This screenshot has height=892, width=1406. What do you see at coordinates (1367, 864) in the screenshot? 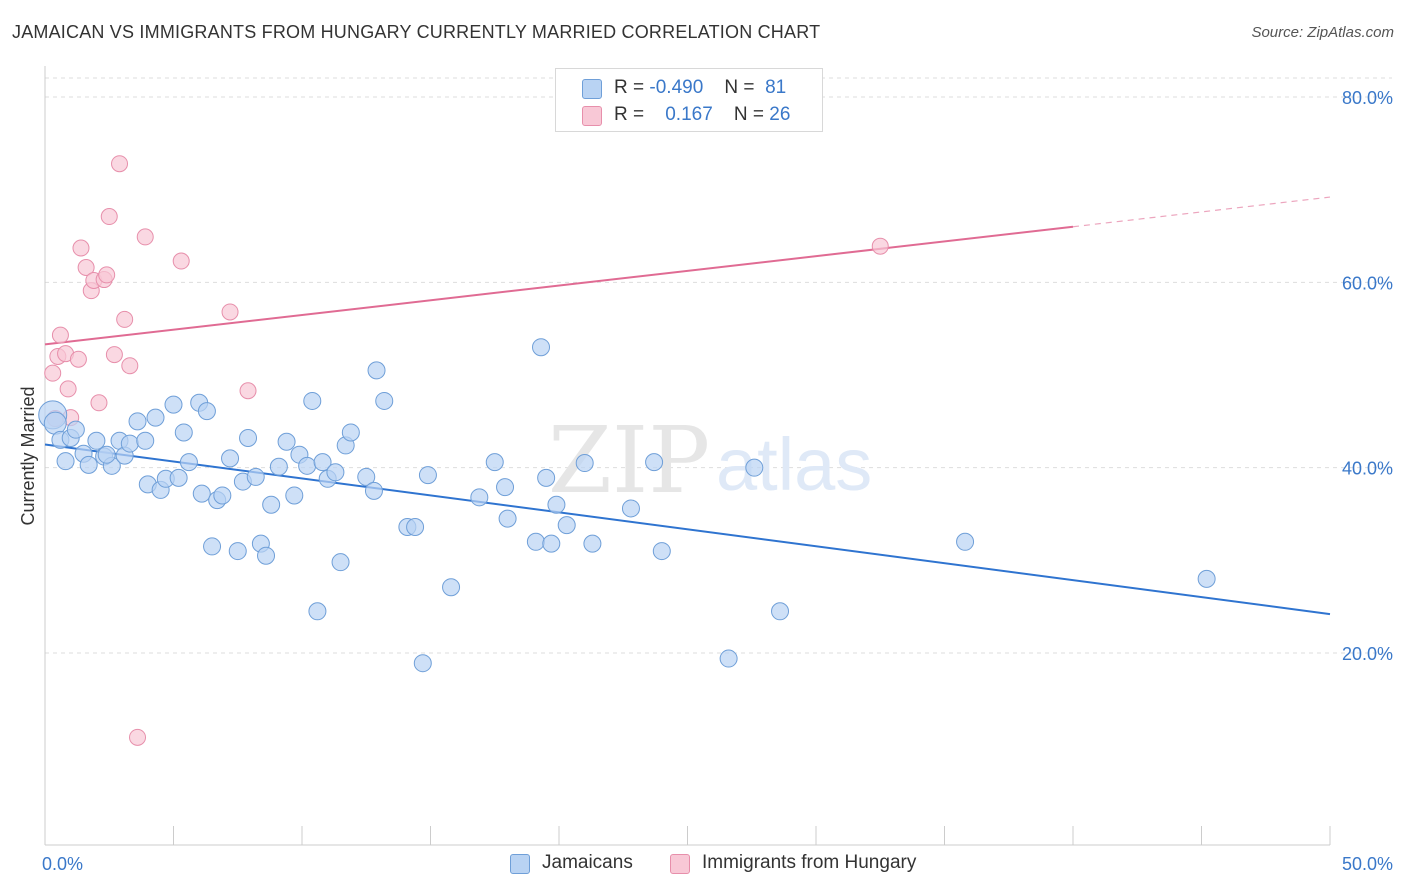
I see `x-tick-label: 50.0%` at bounding box center [1367, 864].